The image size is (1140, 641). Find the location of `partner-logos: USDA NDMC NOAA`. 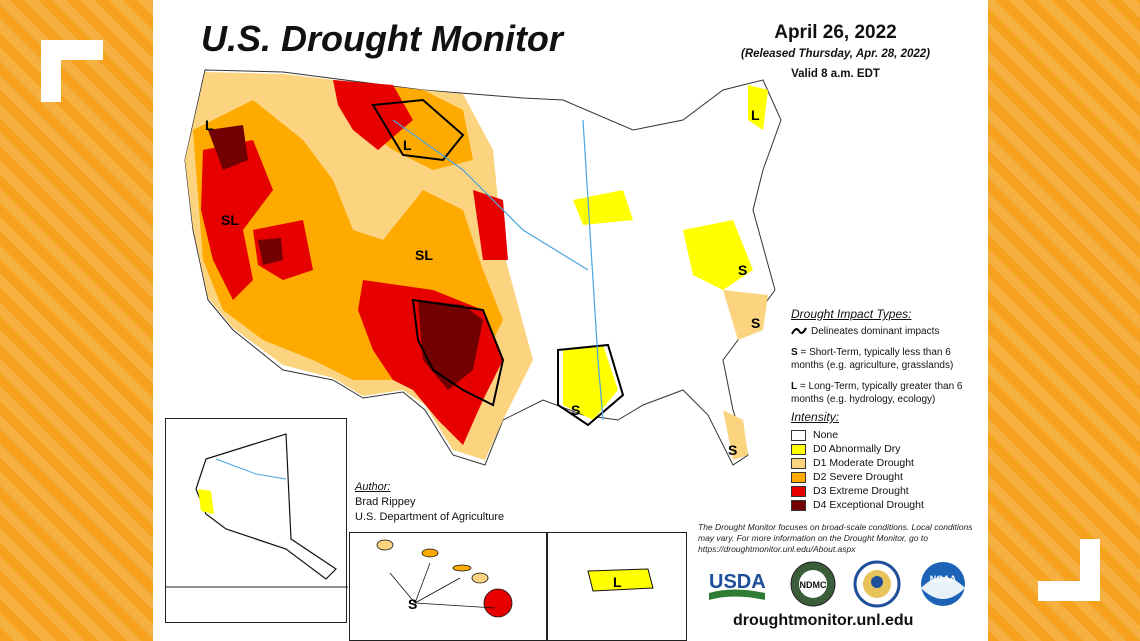

partner-logos: USDA NDMC NOAA is located at coordinates (837, 584).